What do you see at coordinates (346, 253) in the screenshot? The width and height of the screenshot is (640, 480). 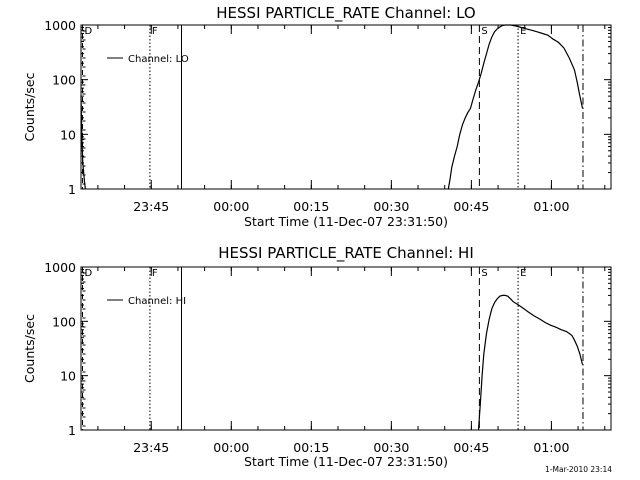 I see `chart-title: HESSI PARTICLE_RATE Channel: HI` at bounding box center [346, 253].